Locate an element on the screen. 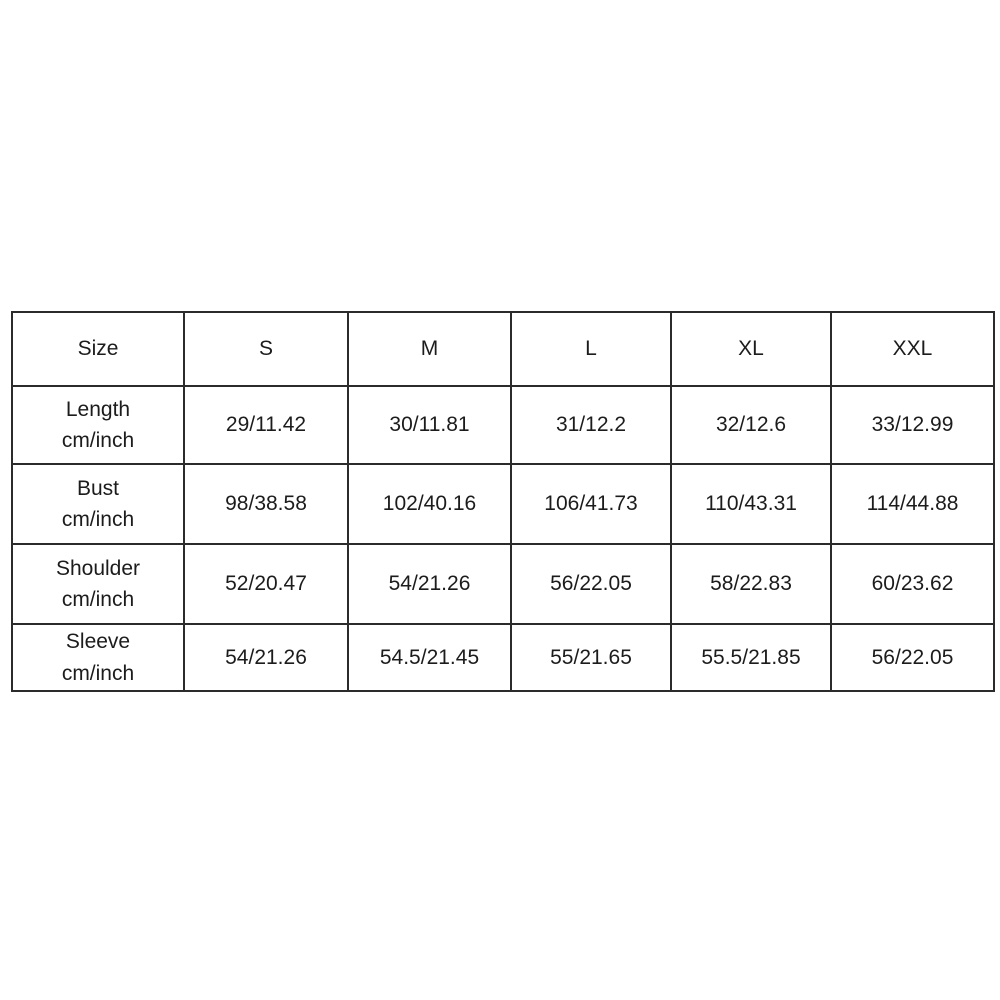  measure-name: Shoulder is located at coordinates (98, 568).